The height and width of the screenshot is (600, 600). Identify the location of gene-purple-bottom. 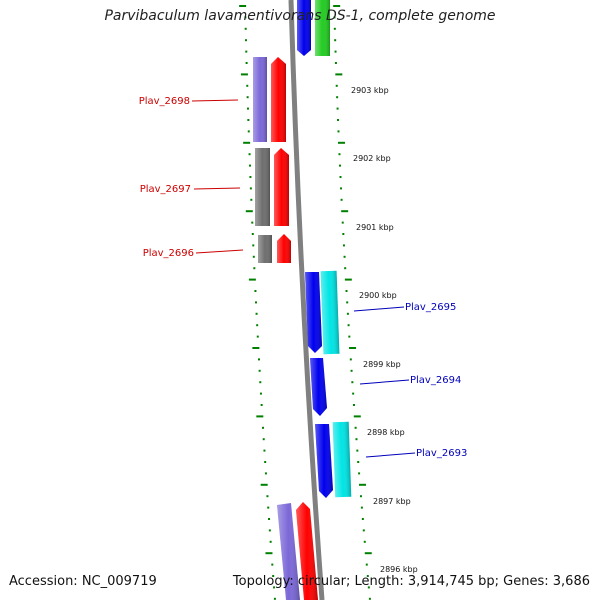
(288, 551).